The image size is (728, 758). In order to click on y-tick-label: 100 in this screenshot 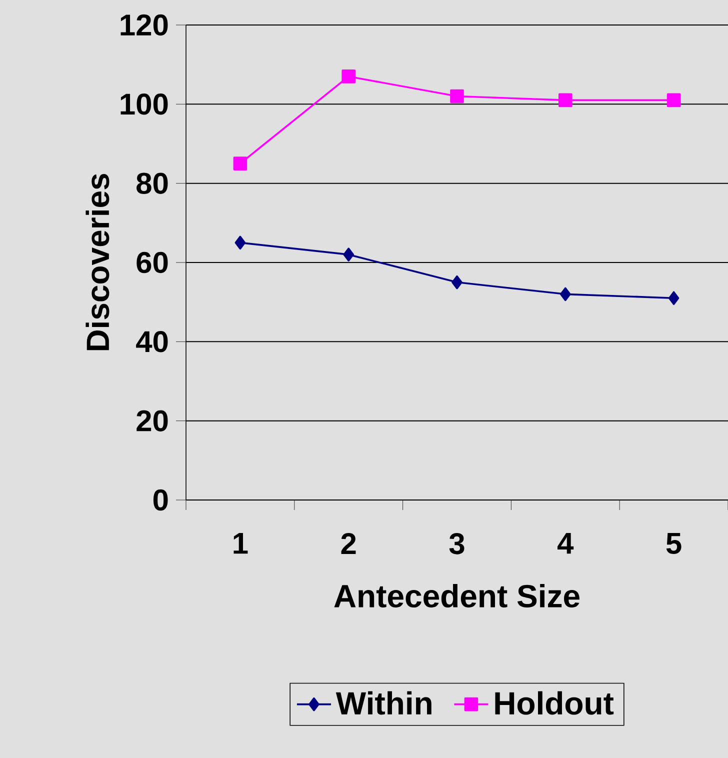, I will do `click(144, 104)`.